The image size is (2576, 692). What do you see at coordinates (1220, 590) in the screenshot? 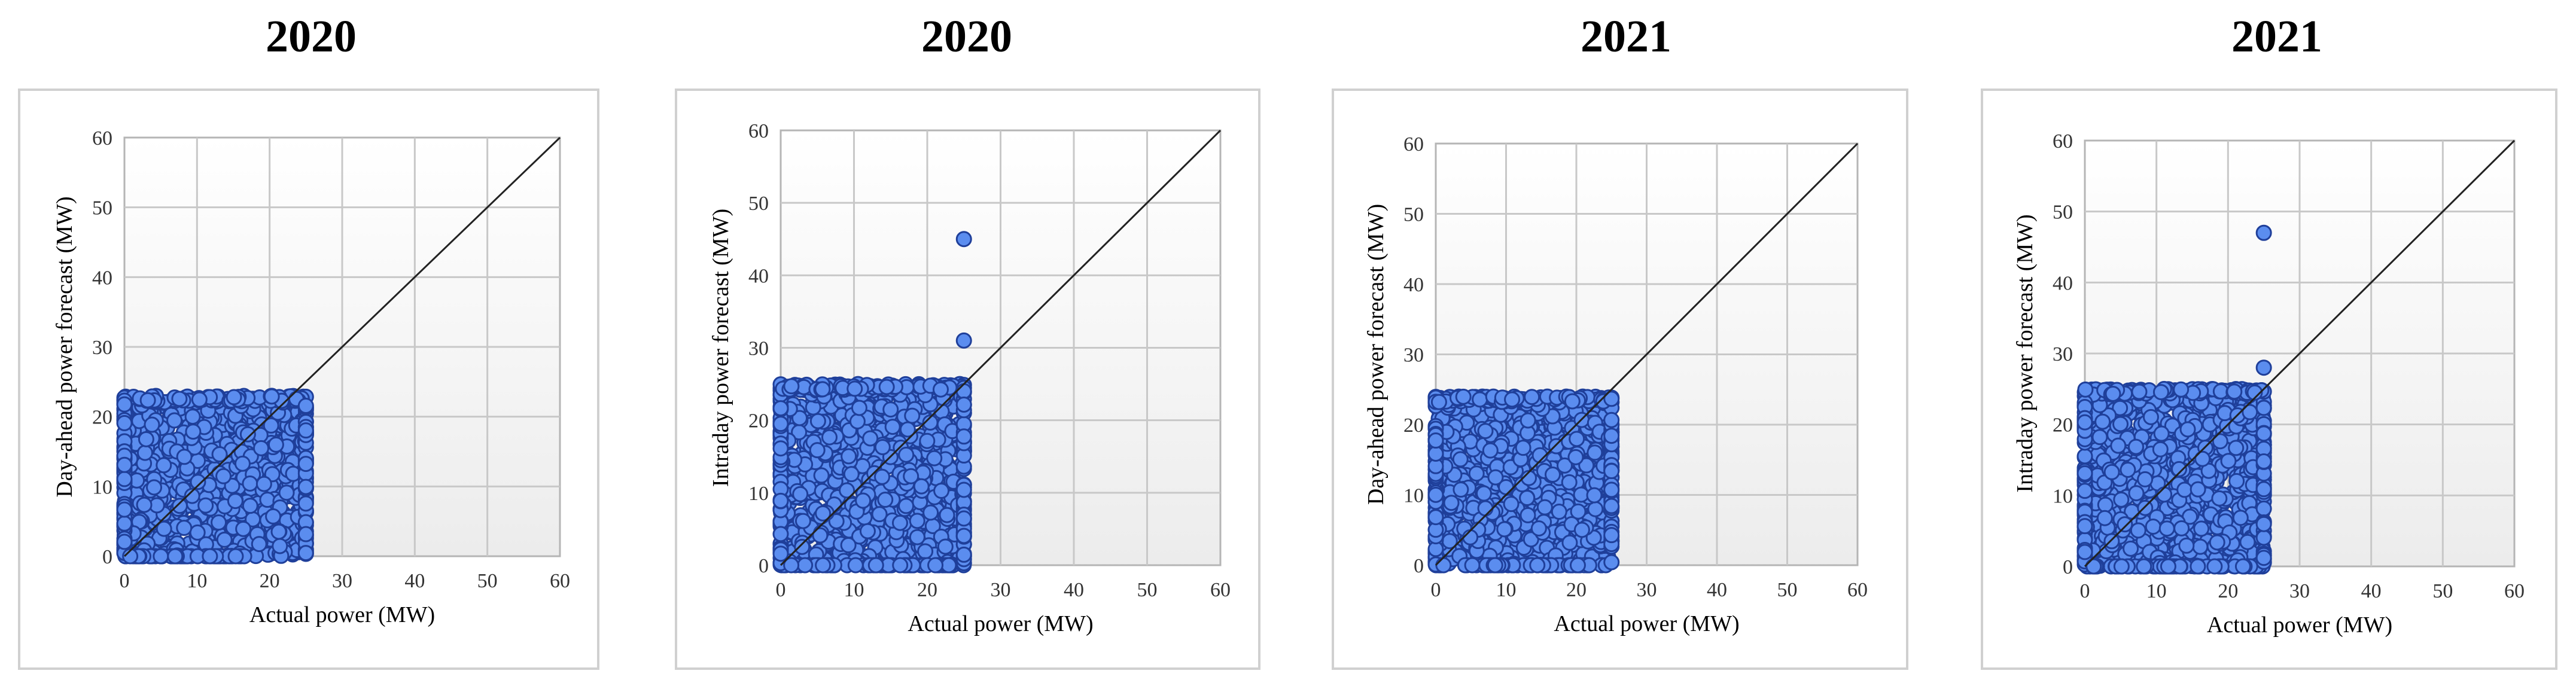
I see `x-tick-label: 60` at bounding box center [1220, 590].